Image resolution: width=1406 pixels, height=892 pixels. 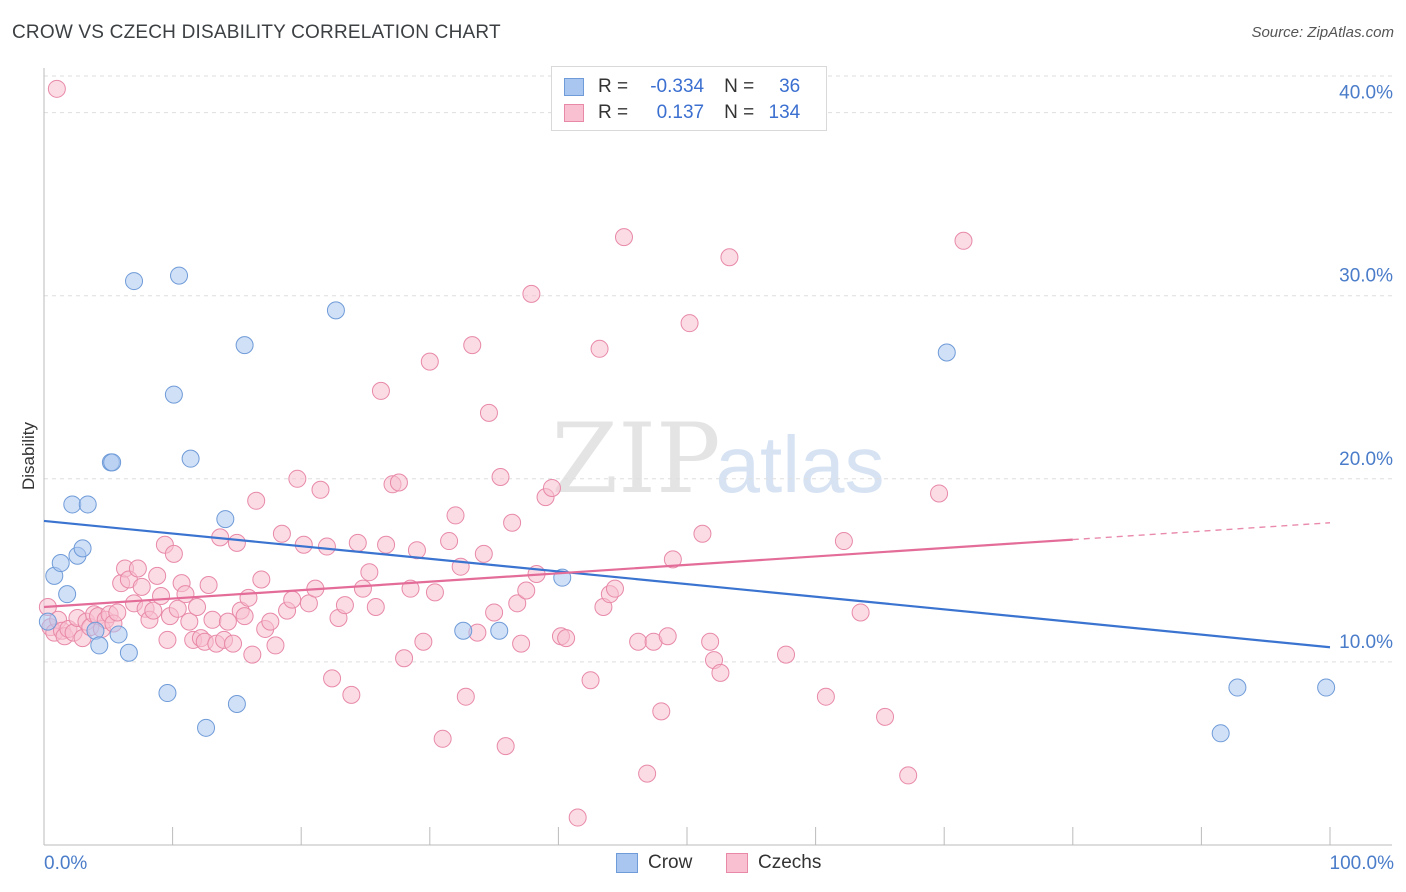 What do you see at coordinates (28, 455) in the screenshot?
I see `y-axis-label: Disability` at bounding box center [28, 455].